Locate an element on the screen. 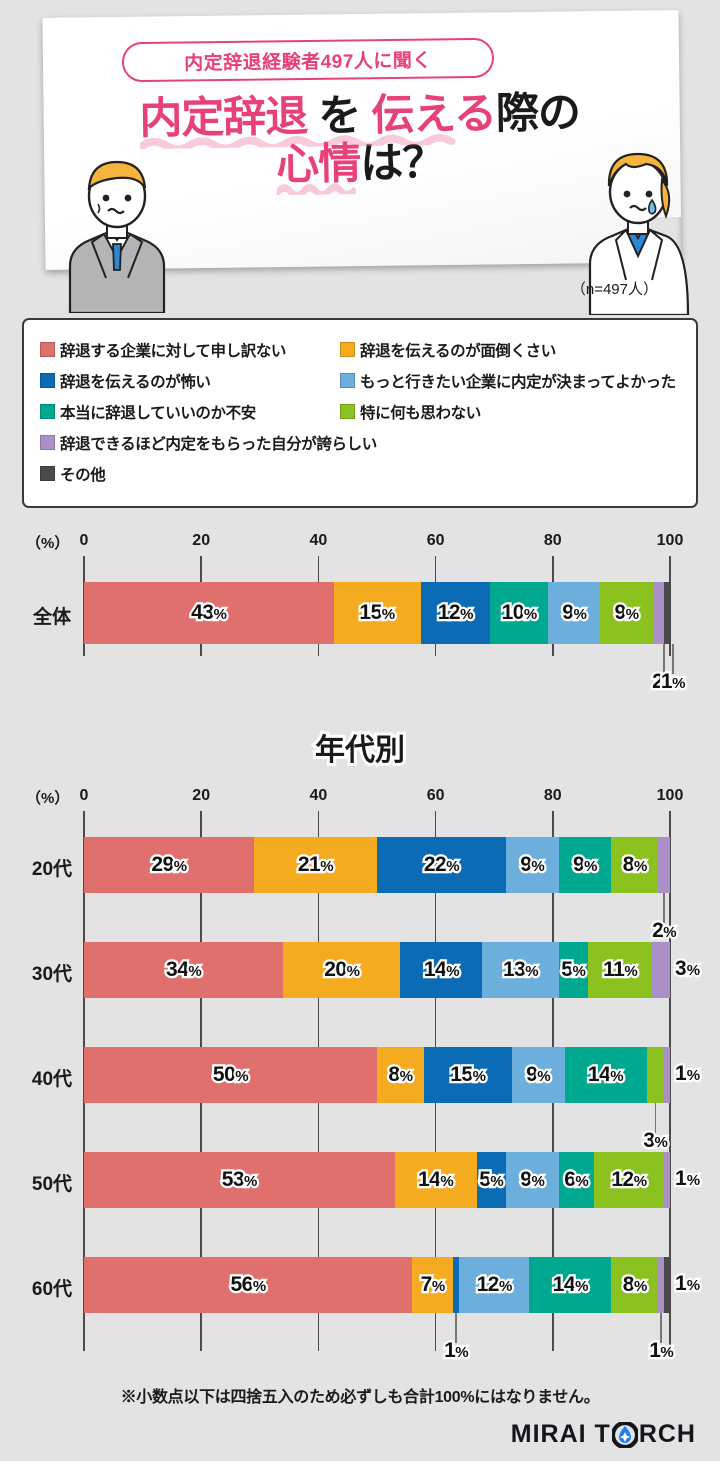 This screenshot has width=720, height=1461. footnote: ※小数点以下は四捨五入のため必ずしも合計100%にはなりません。 is located at coordinates (360, 1397).